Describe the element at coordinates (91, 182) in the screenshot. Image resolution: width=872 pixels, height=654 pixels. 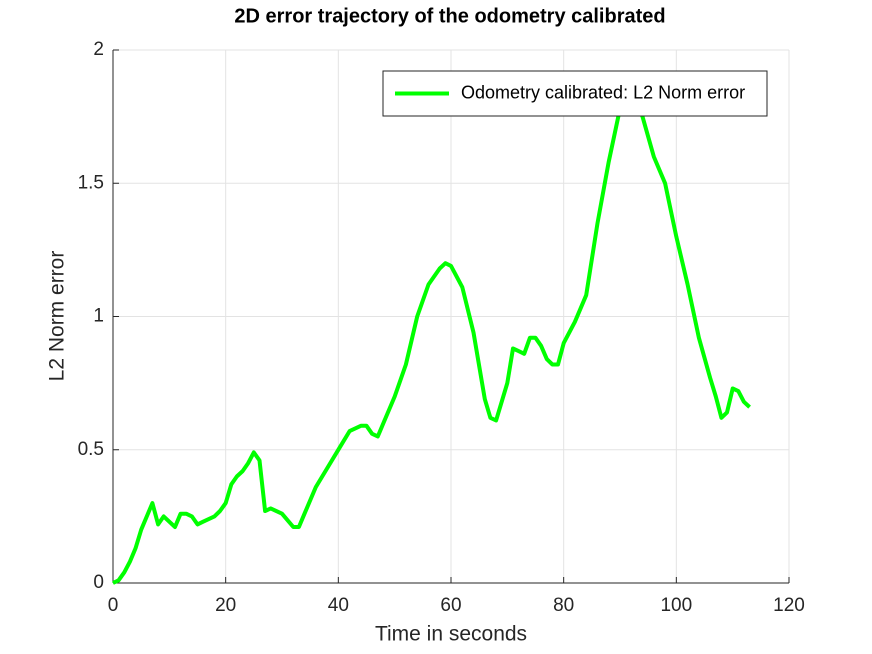
I see `y-tick-label: 1.5` at that location.